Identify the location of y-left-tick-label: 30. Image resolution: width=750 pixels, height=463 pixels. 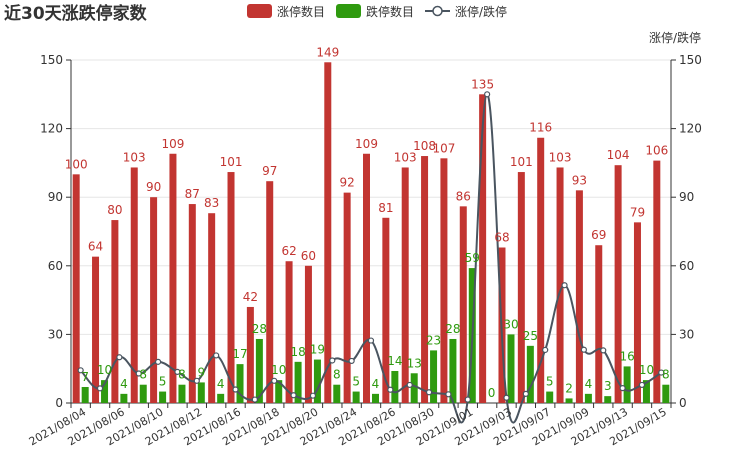
(55, 334).